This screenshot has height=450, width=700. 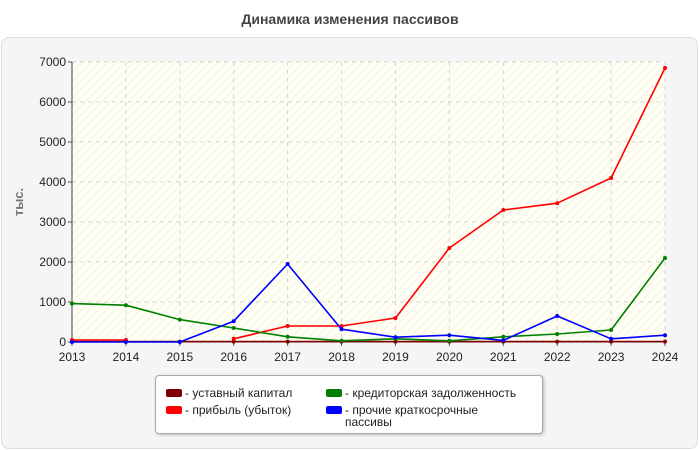 What do you see at coordinates (334, 410) in the screenshot?
I see `legend-swatch-other-liabilities` at bounding box center [334, 410].